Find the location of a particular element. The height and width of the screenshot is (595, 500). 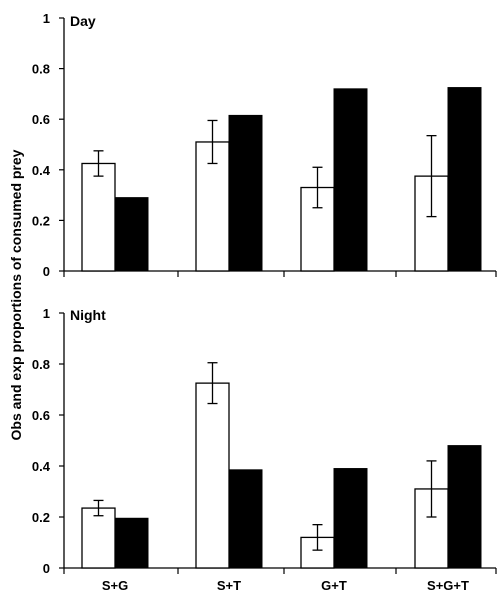

y-axis-title: Obs and exp proportions of consumed prey is located at coordinates (16, 294).